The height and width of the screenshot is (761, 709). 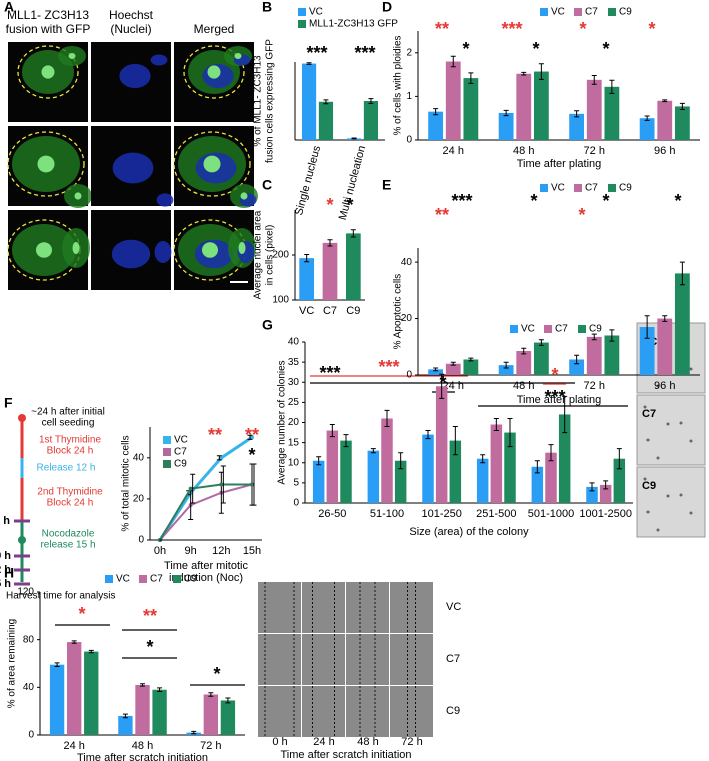 I want to click on column-header: MLL1- ZC3H13, so click(x=48, y=15).